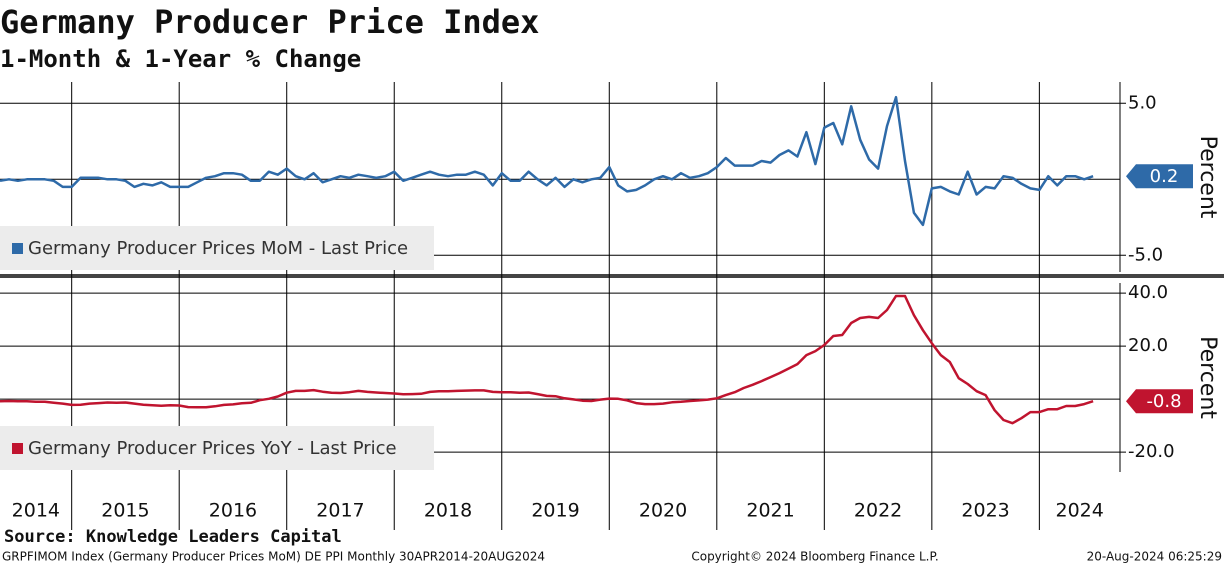 This screenshot has height=566, width=1224. Describe the element at coordinates (173, 537) in the screenshot. I see `source: Source: Knowledge Leaders Capital` at that location.